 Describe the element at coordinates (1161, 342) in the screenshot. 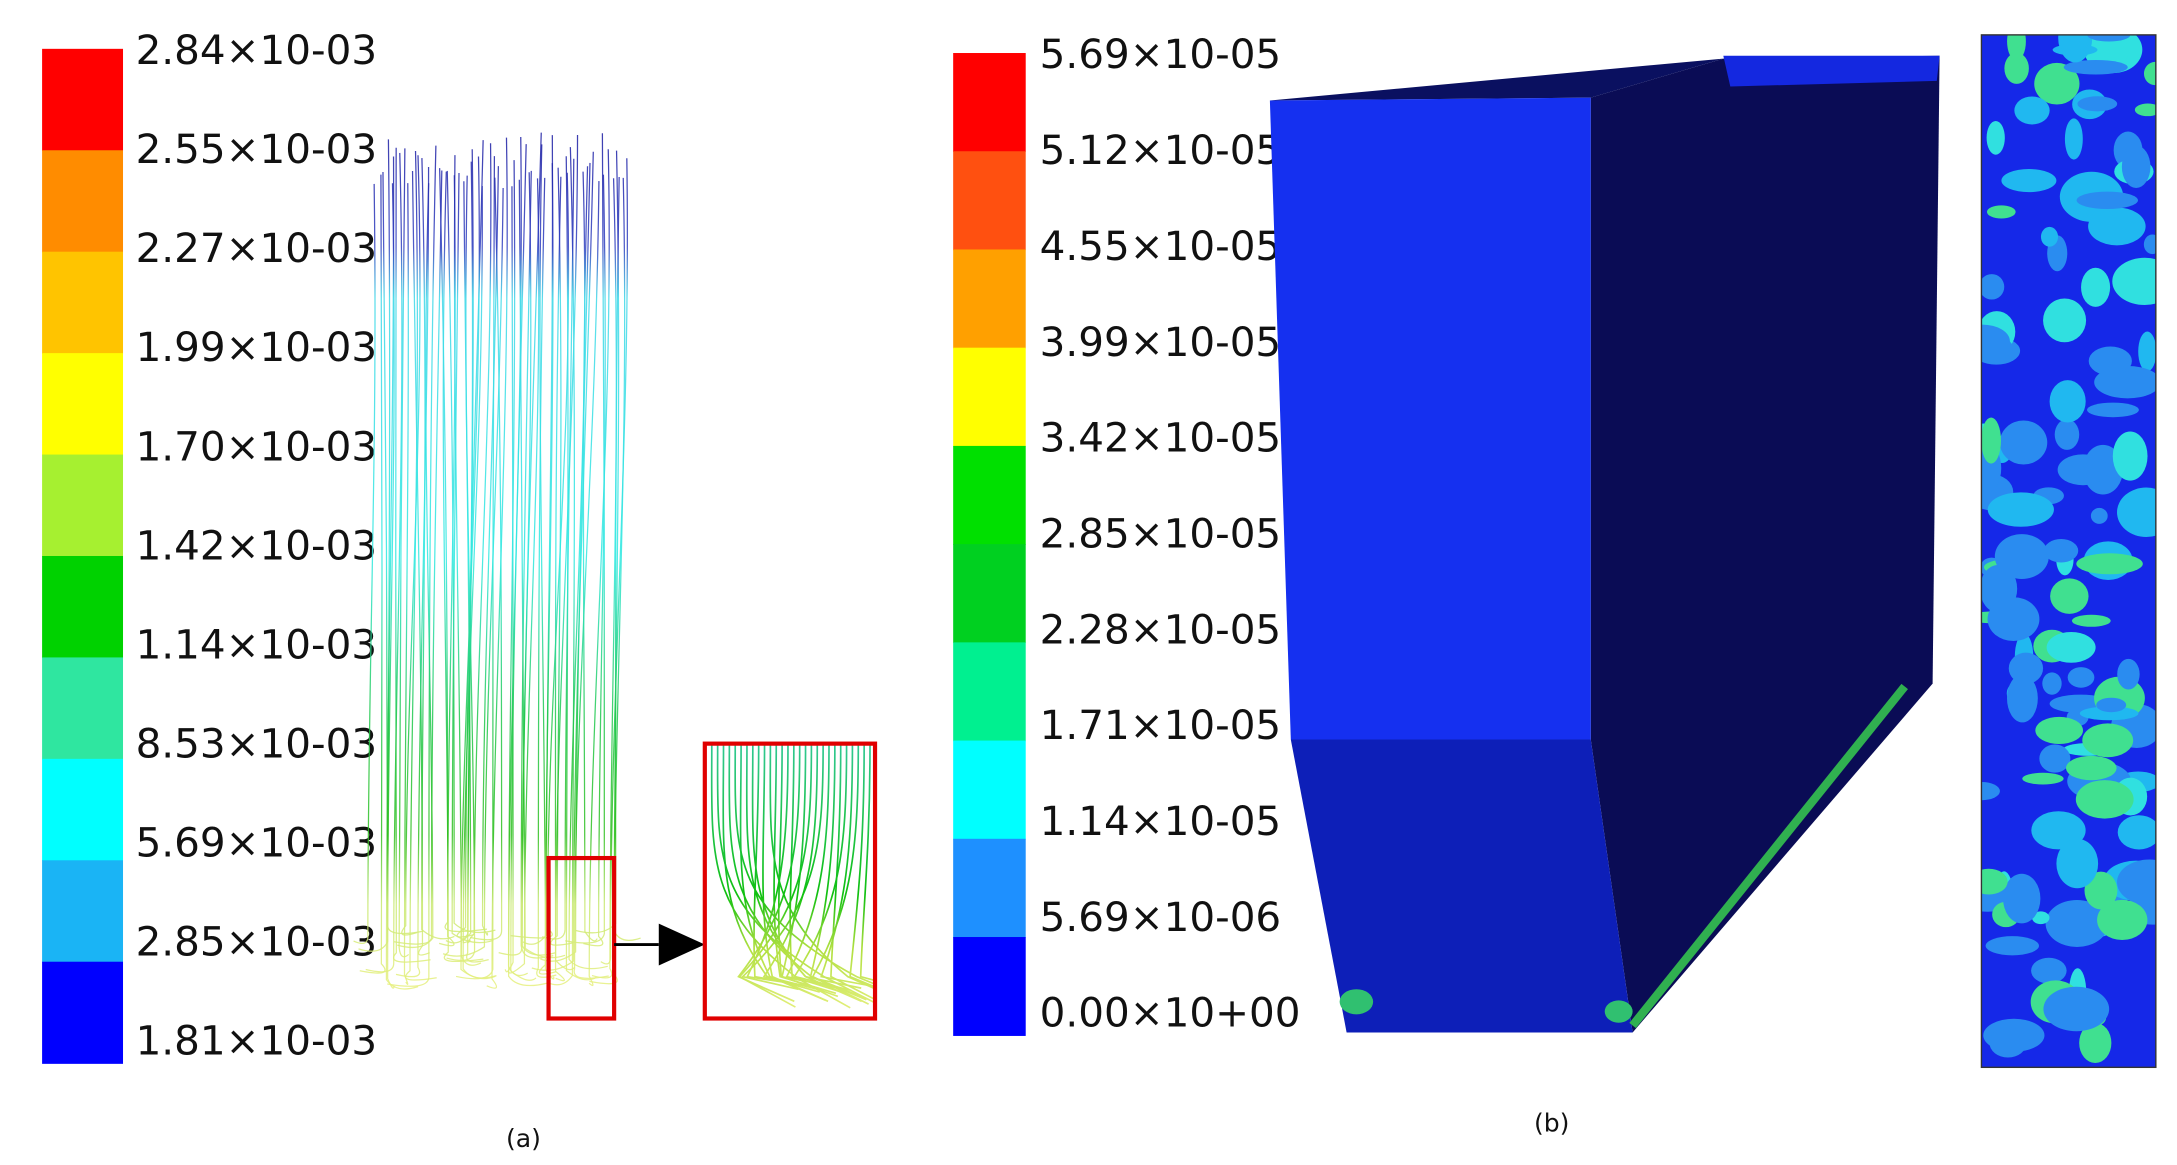

I see `colorbar-label: 3.99×10-05` at that location.